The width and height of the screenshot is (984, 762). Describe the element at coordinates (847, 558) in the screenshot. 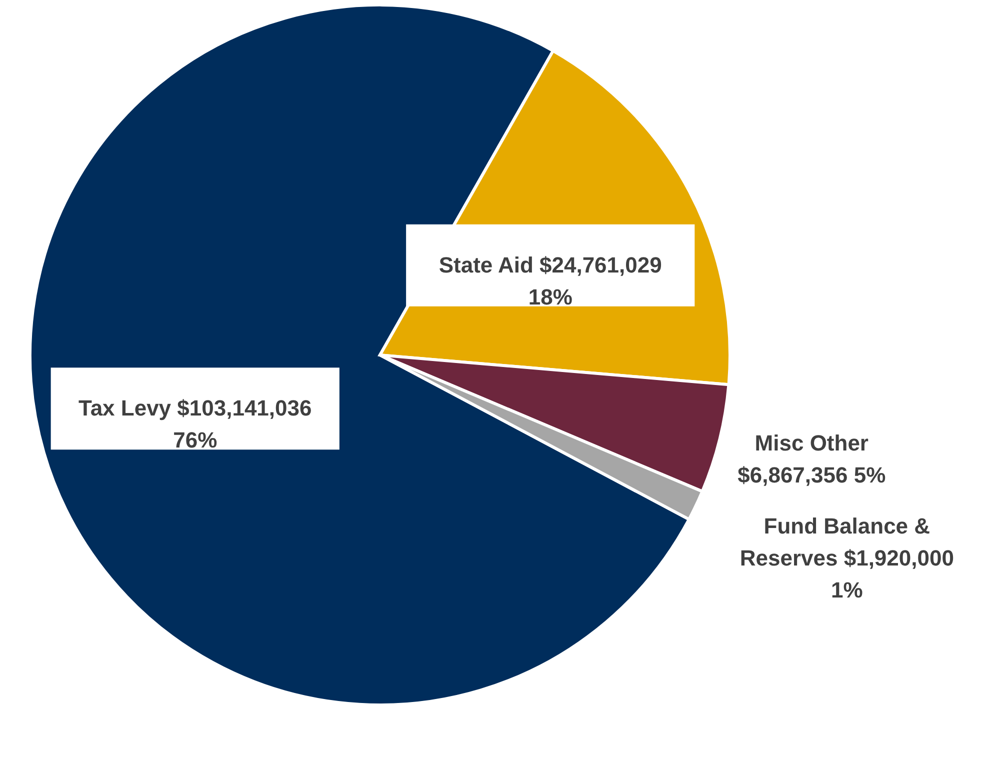

I see `slice-label: Fund Balance & Reserves $1,920,000 1%` at that location.